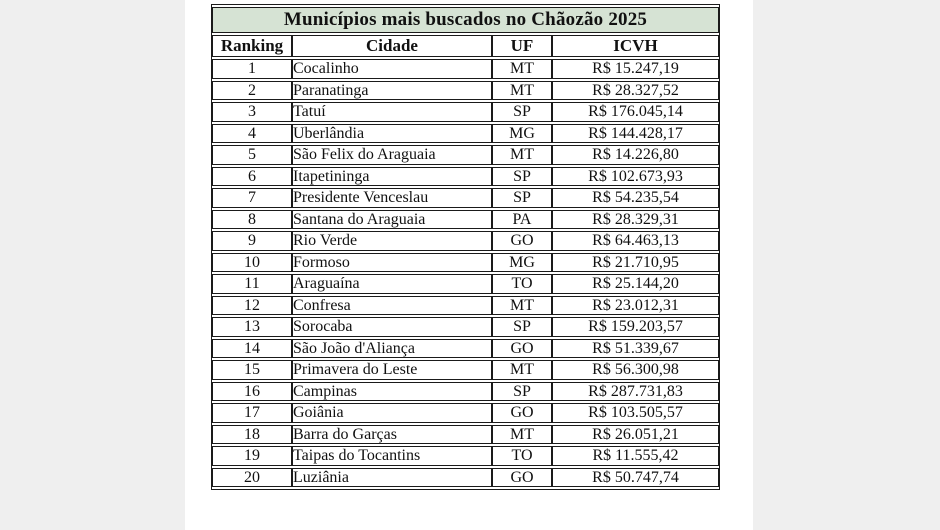 The height and width of the screenshot is (530, 940). What do you see at coordinates (392, 327) in the screenshot?
I see `cidade-cell: Sorocaba` at bounding box center [392, 327].